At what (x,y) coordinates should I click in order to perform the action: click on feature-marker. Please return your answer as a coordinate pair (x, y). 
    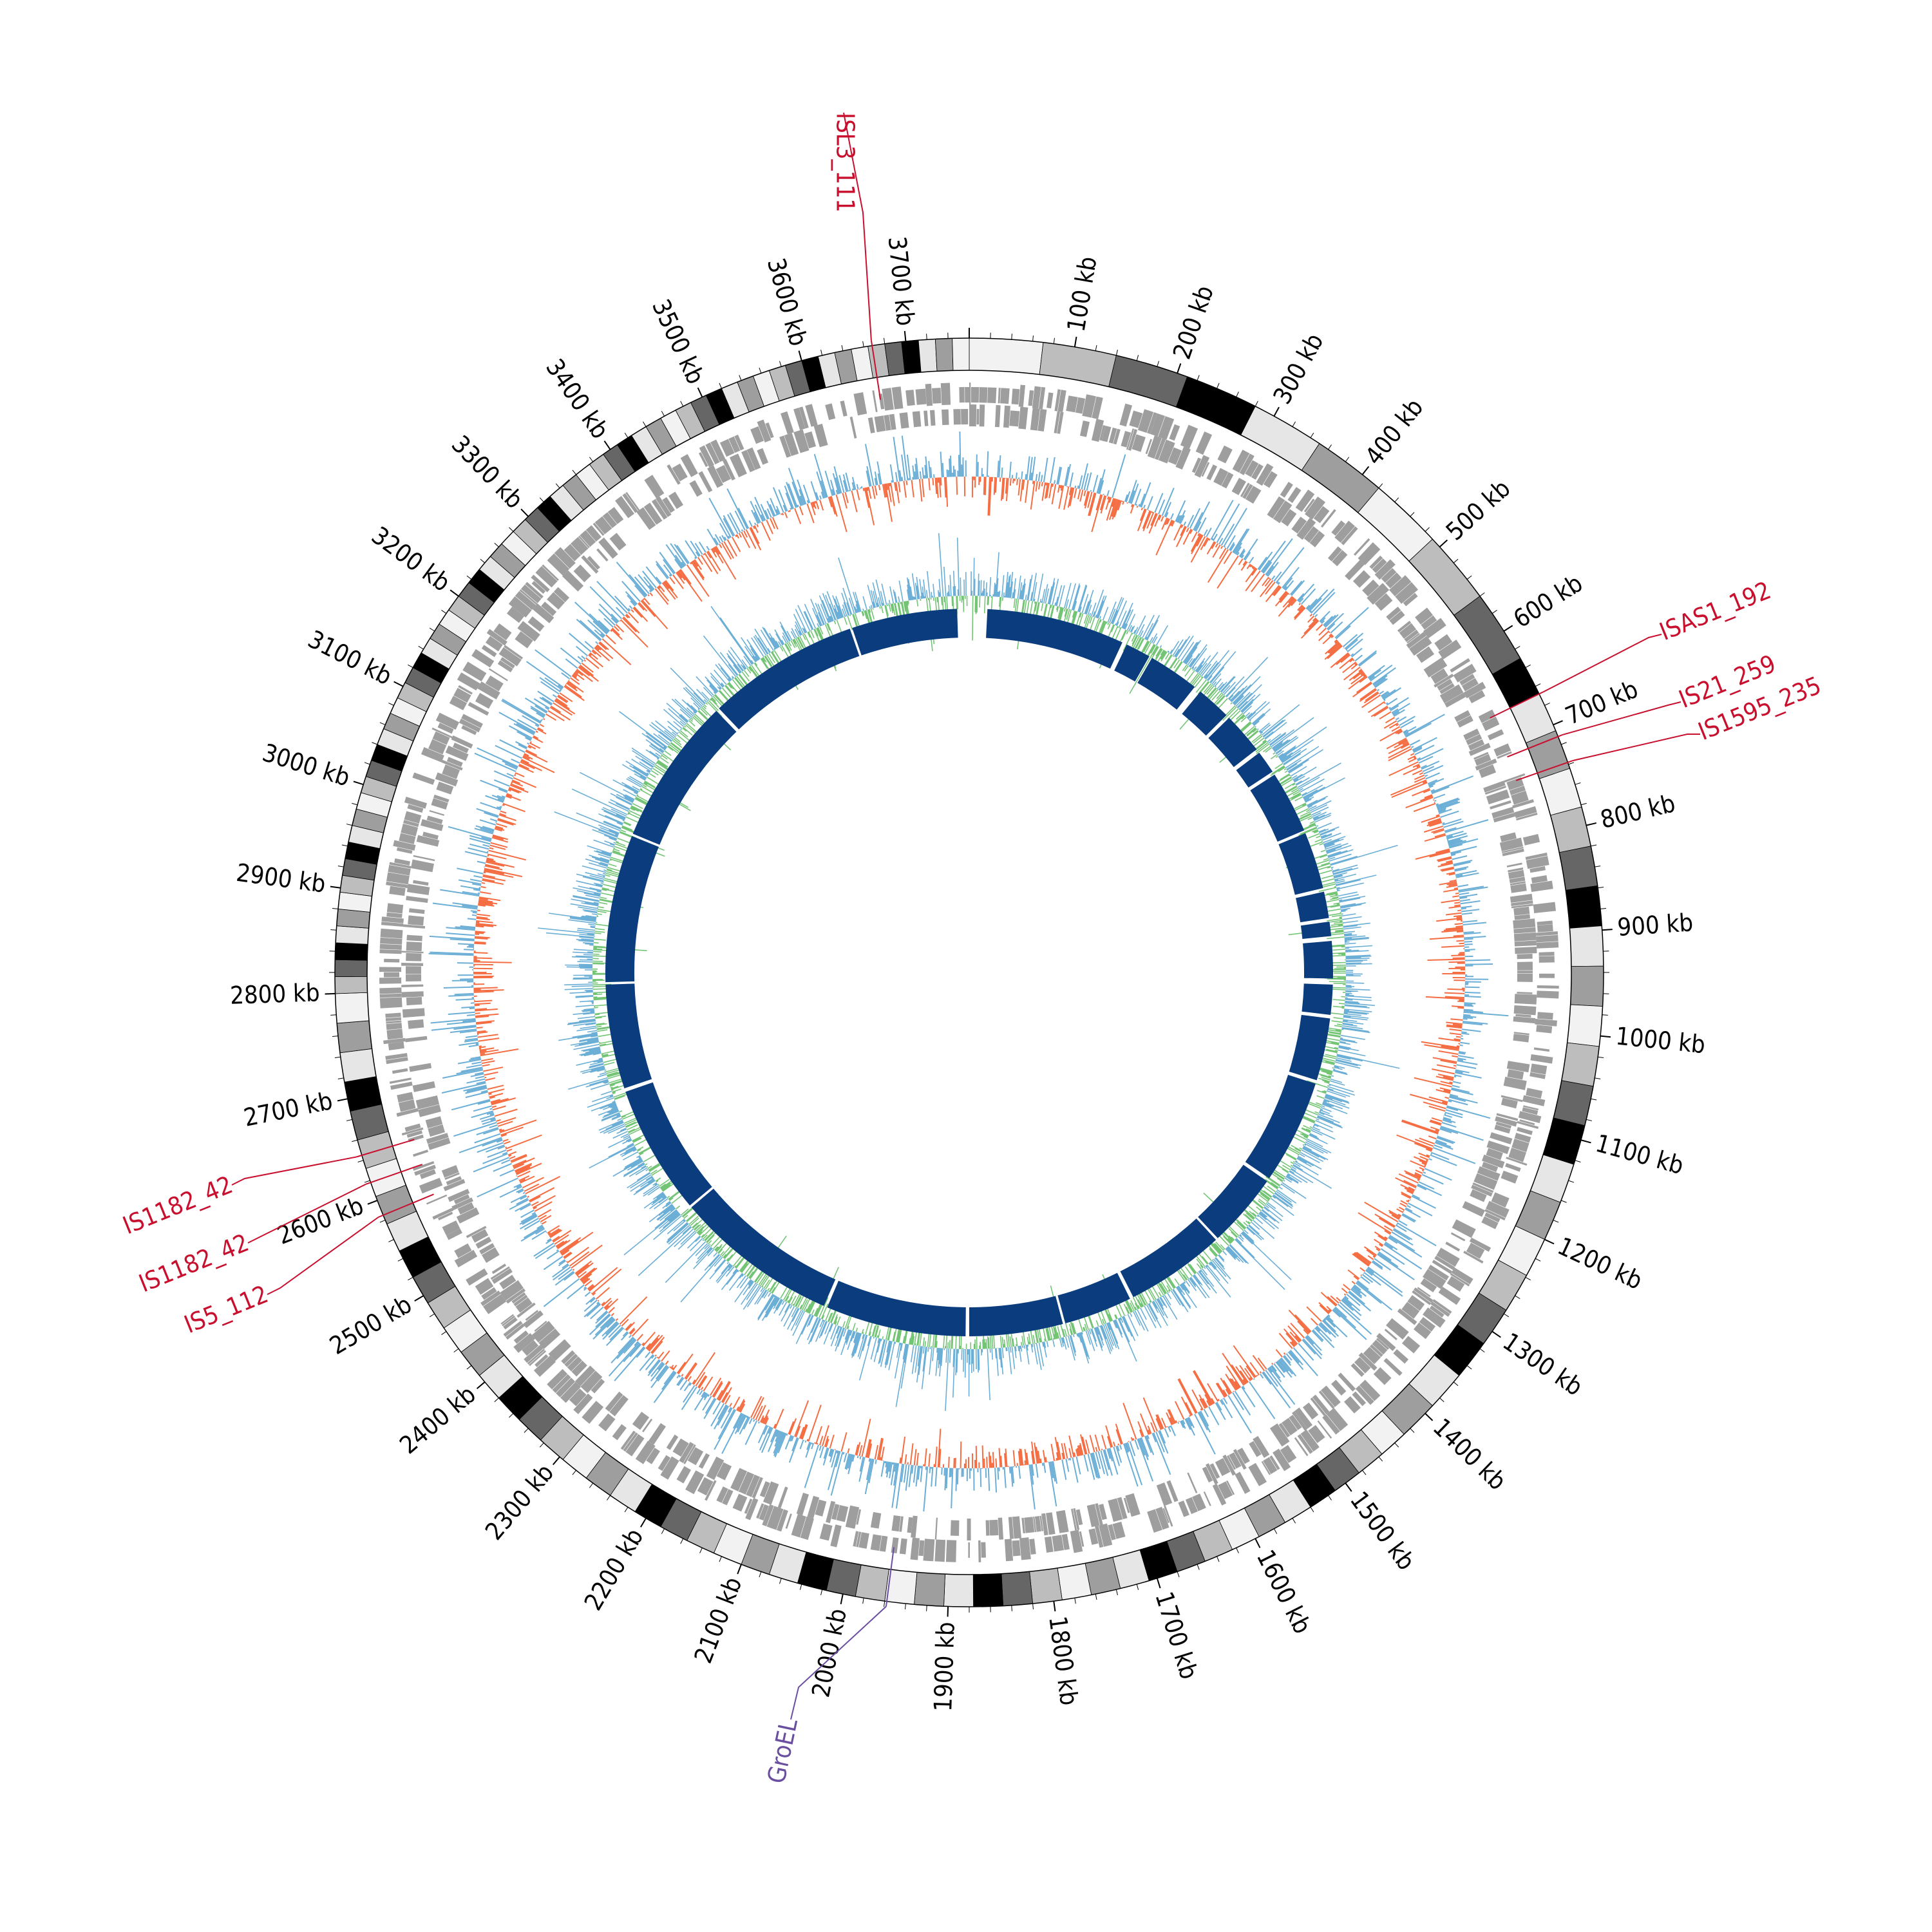
    Looking at the image, I should click on (876, 370).